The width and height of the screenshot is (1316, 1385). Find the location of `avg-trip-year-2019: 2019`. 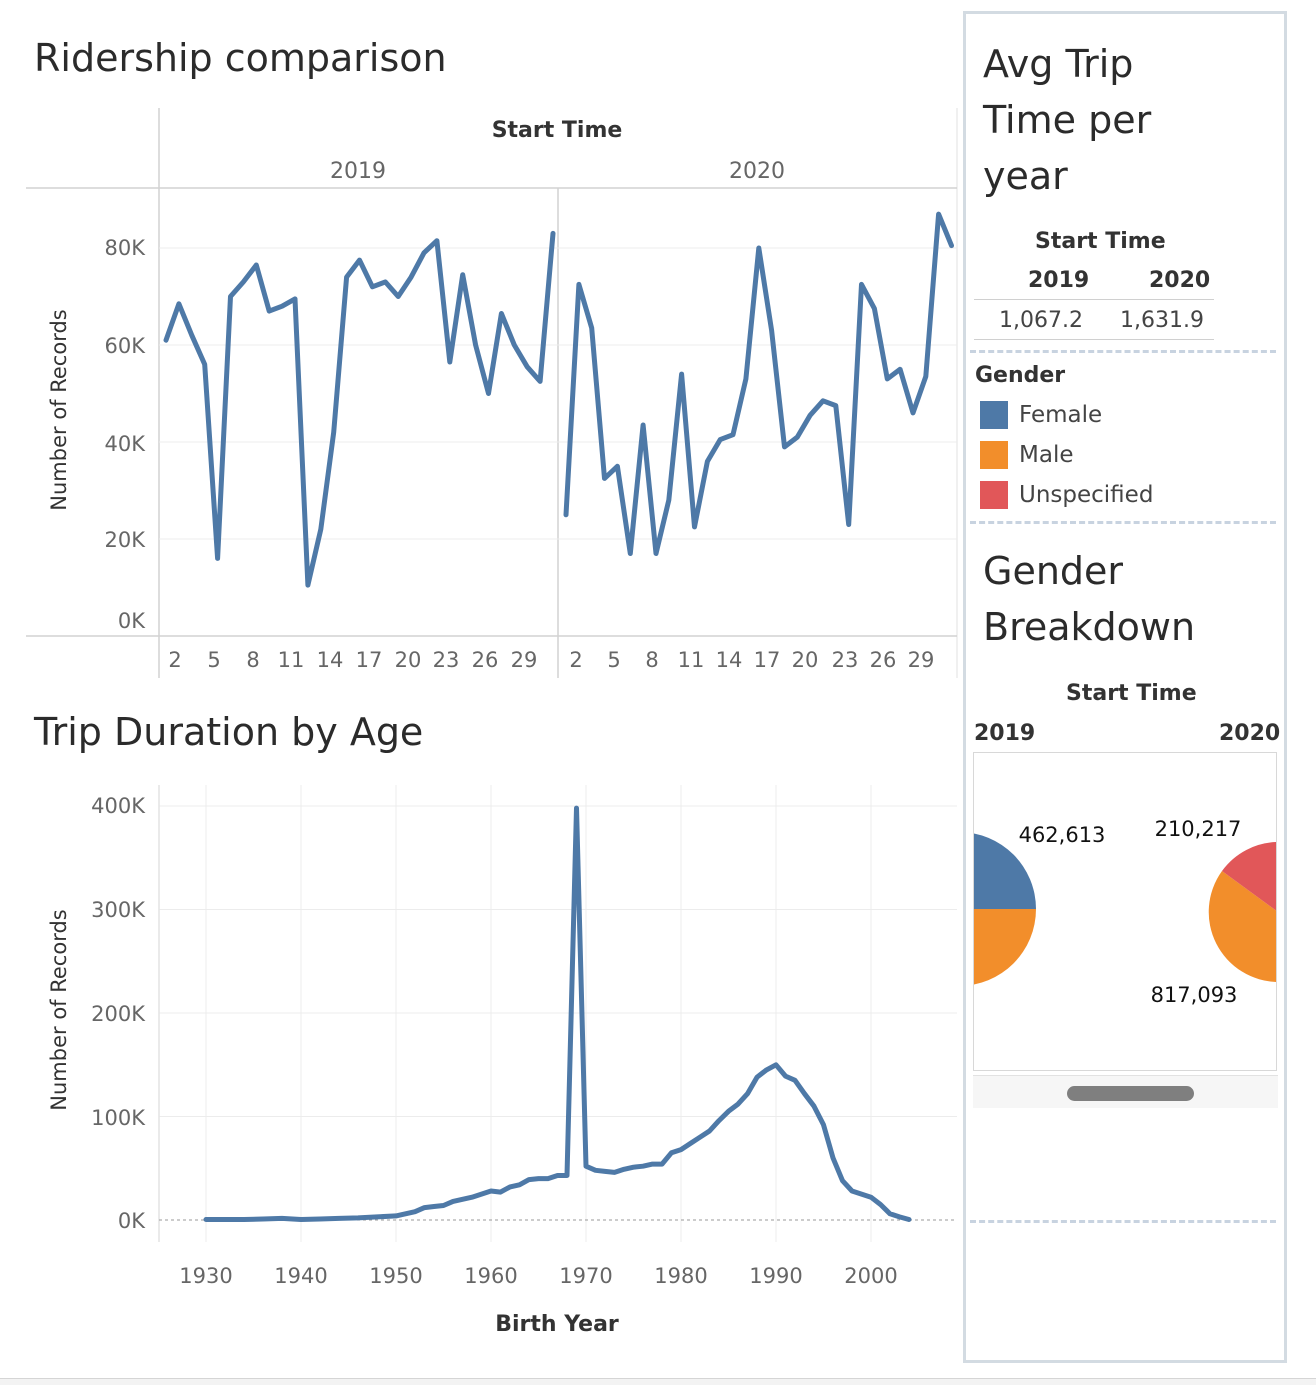

avg-trip-year-2019: 2019 is located at coordinates (1059, 280).